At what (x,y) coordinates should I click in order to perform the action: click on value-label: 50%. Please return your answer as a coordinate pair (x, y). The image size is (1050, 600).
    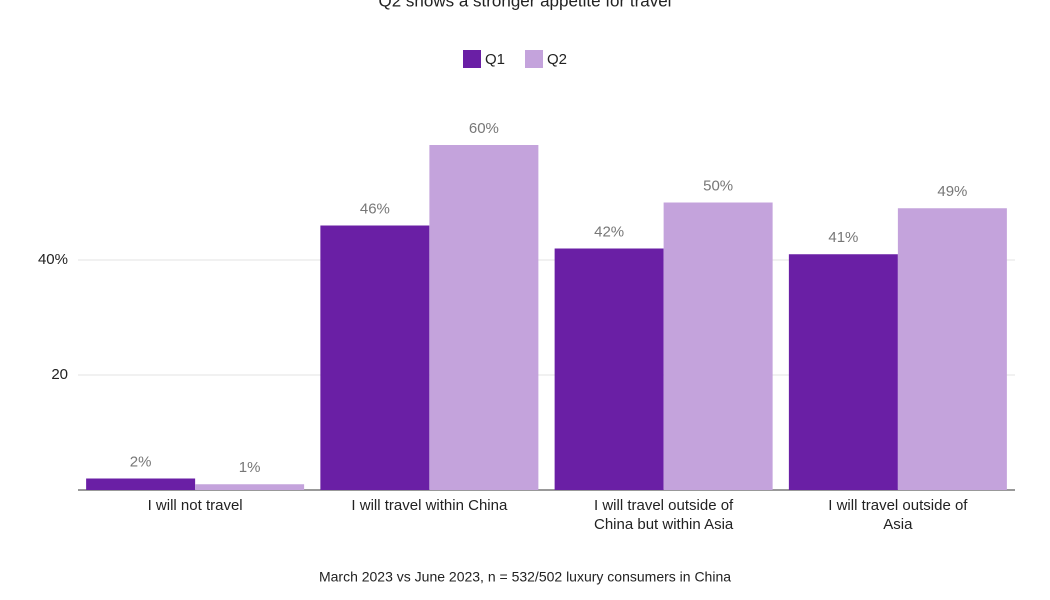
    Looking at the image, I should click on (718, 185).